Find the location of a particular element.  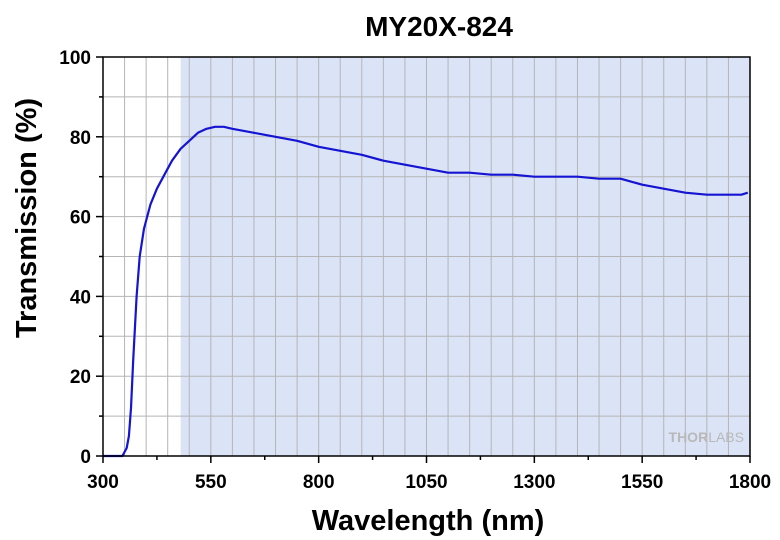

y-tick-label: 40 is located at coordinates (80, 297).